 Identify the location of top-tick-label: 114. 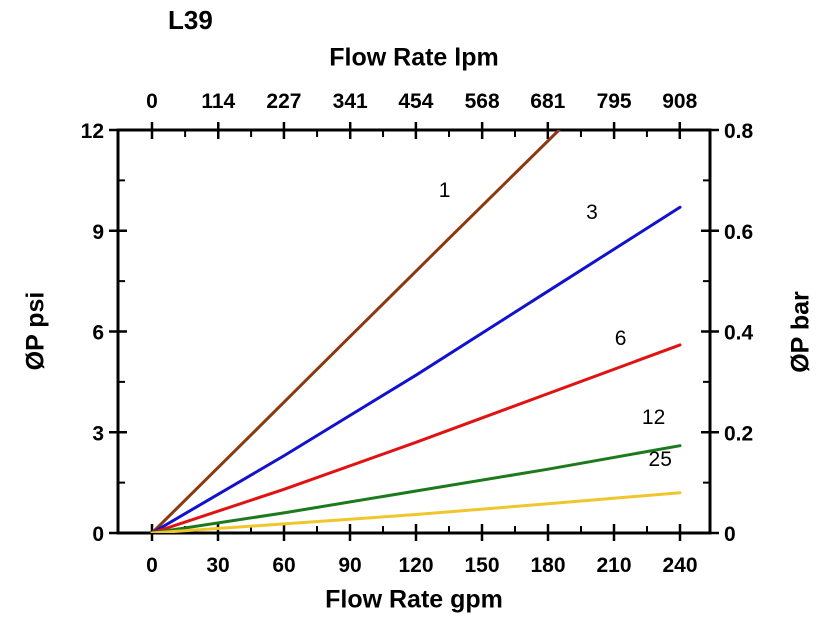
(218, 101).